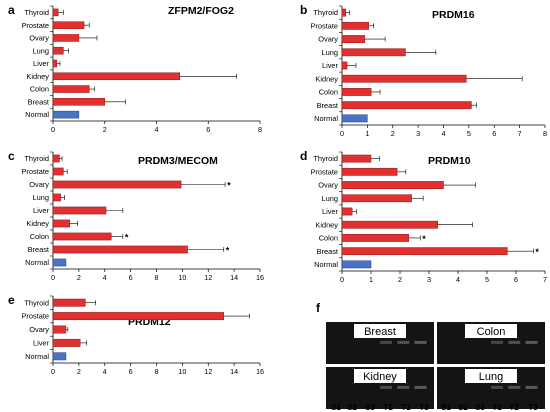  What do you see at coordinates (318, 308) in the screenshot?
I see `panel-letter-f: f` at bounding box center [318, 308].